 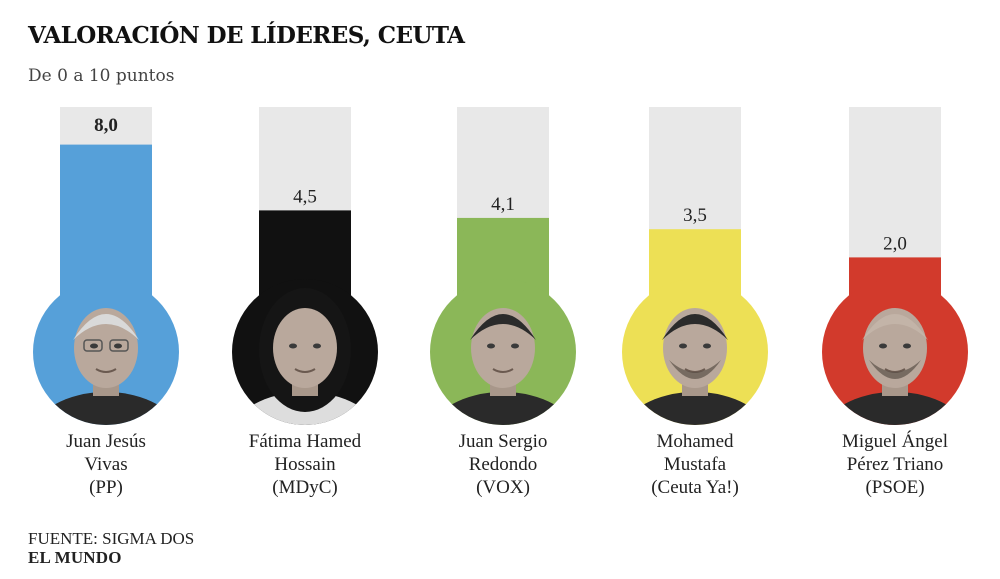 I want to click on leader-name: Juan Sergio Redondo (VOX), so click(x=503, y=464).